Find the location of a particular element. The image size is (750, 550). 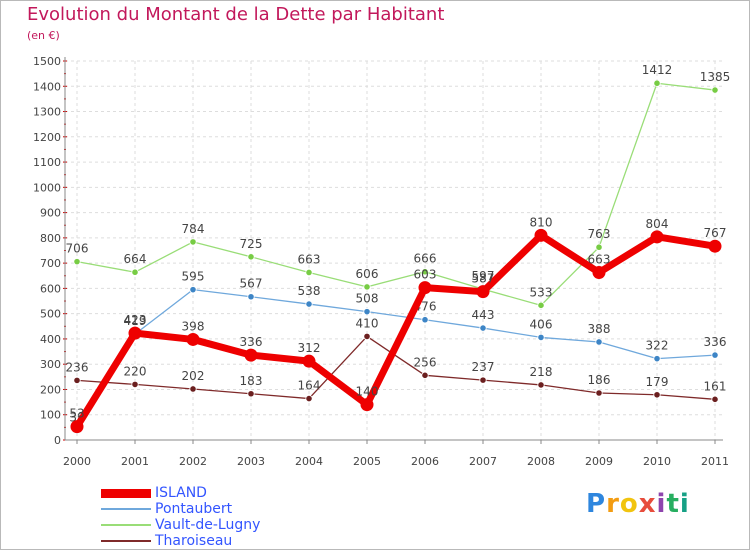

x-tick-label: 2004 is located at coordinates (309, 461).